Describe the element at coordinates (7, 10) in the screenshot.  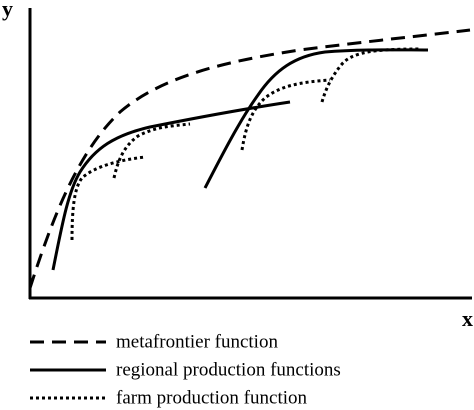
I see `y-axis-label: y` at that location.